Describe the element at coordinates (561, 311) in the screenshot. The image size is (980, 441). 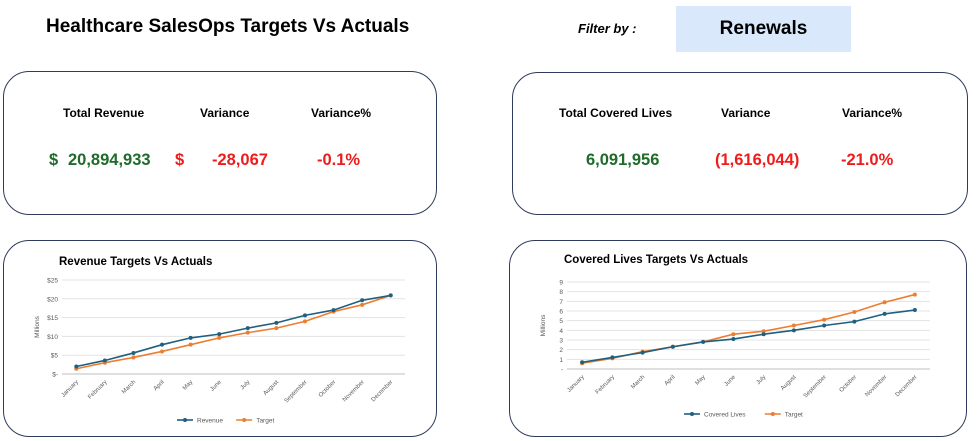
I see `y-tick-label: 6` at that location.